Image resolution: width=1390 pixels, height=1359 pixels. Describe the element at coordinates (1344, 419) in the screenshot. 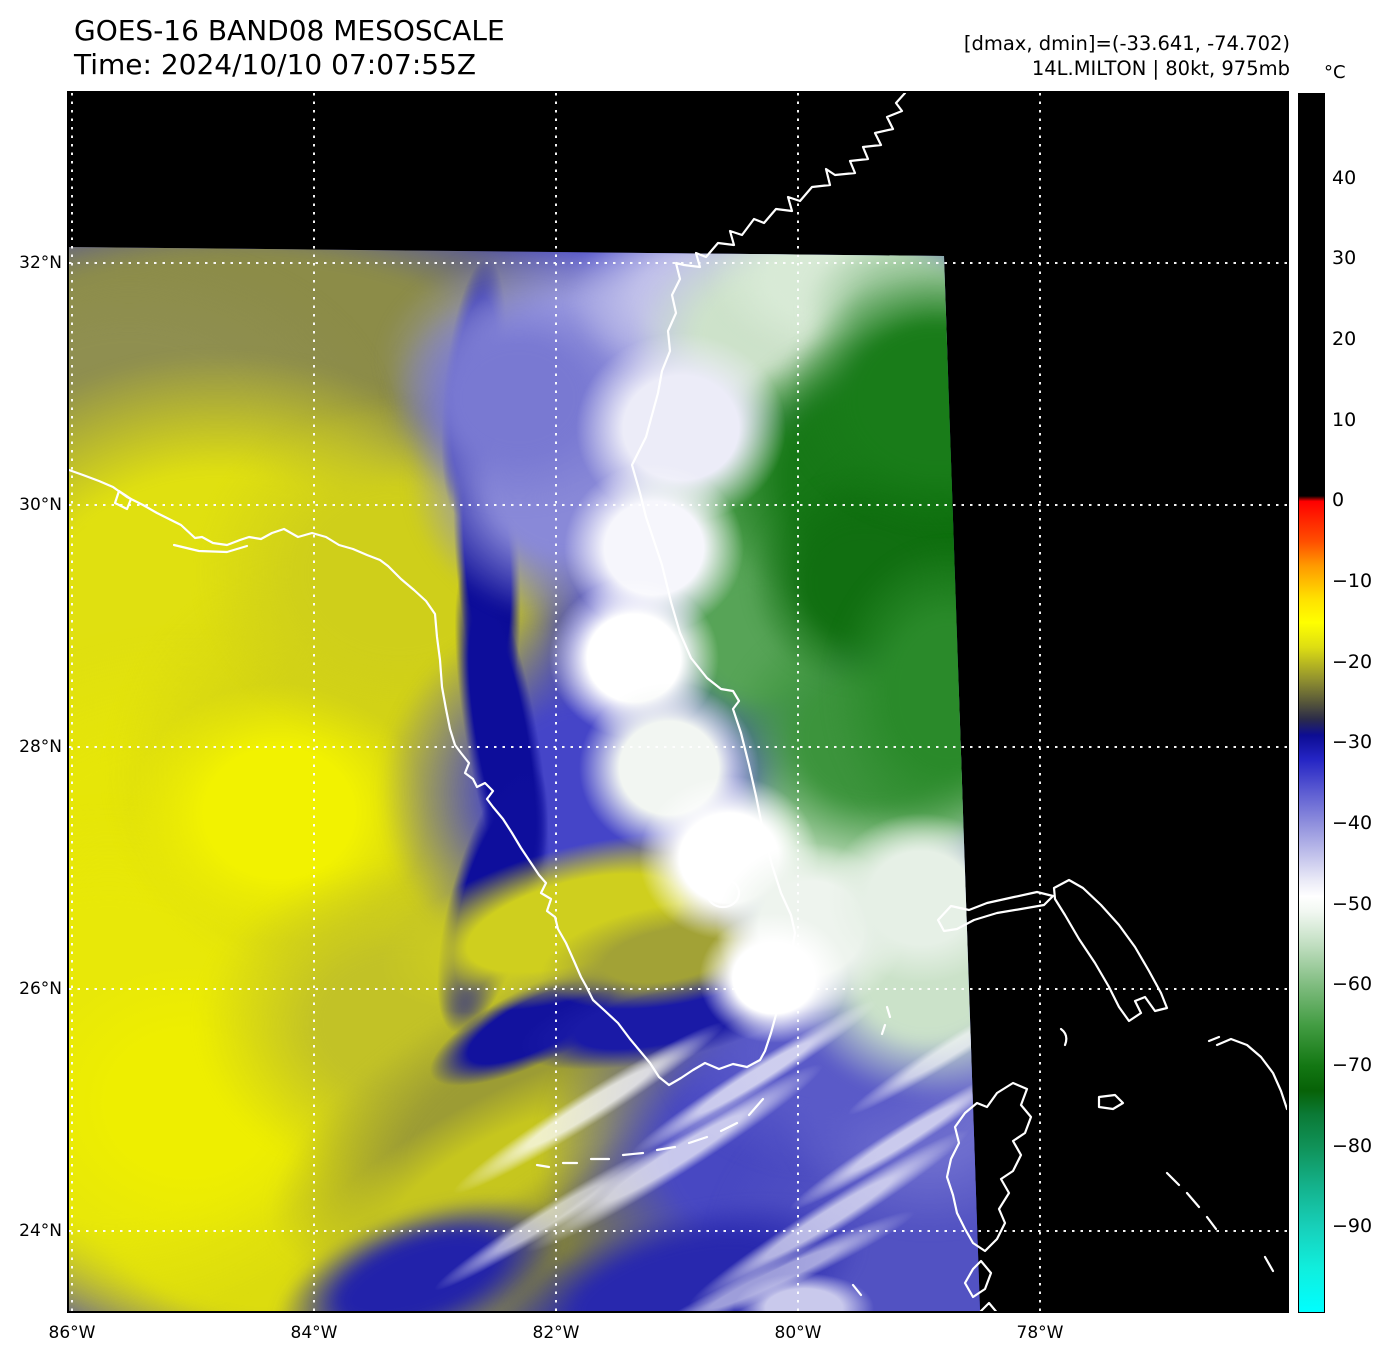

I see `colorbar-tick: 10` at that location.